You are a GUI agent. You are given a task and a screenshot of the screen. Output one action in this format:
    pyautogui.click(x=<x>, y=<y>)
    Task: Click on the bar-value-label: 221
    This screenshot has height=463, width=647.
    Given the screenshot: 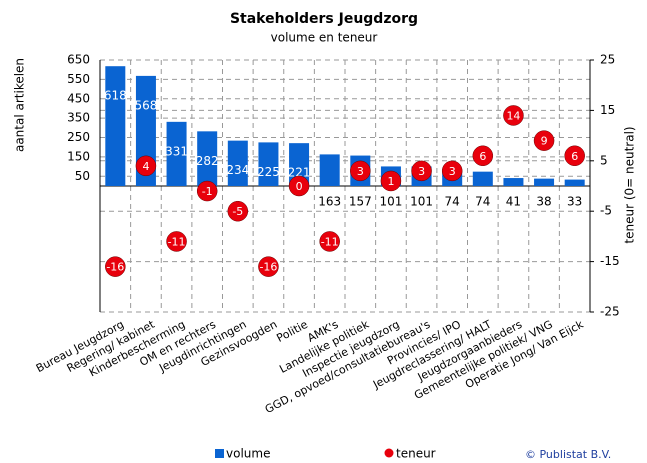 What is the action you would take?
    pyautogui.click(x=299, y=173)
    